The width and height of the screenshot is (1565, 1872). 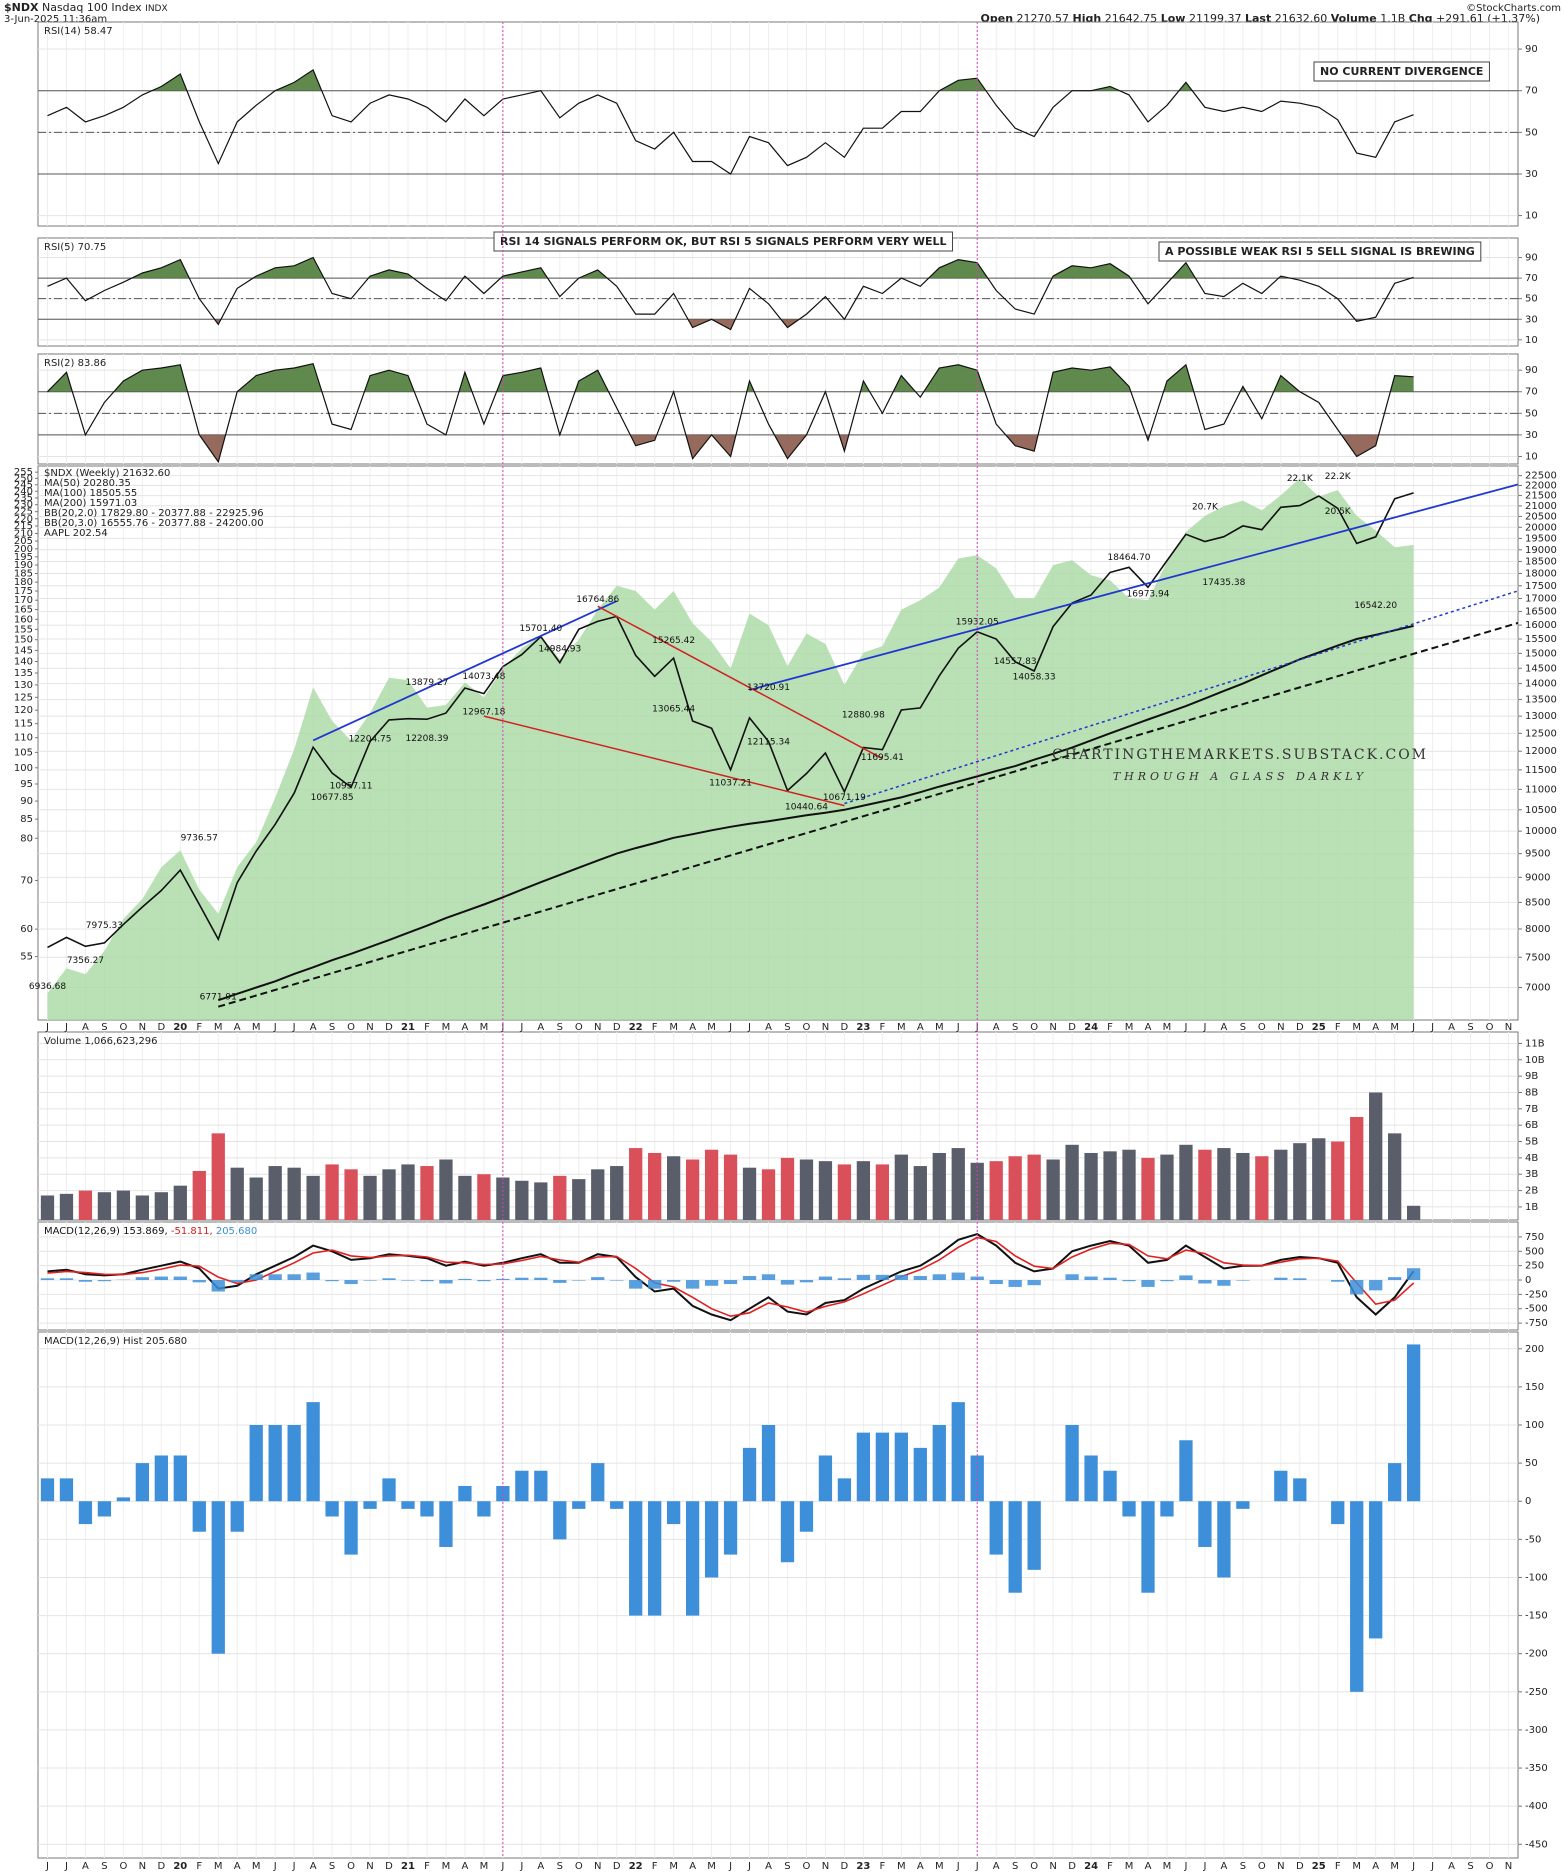 What do you see at coordinates (1541, 561) in the screenshot?
I see `y-tick-label: 18500` at bounding box center [1541, 561].